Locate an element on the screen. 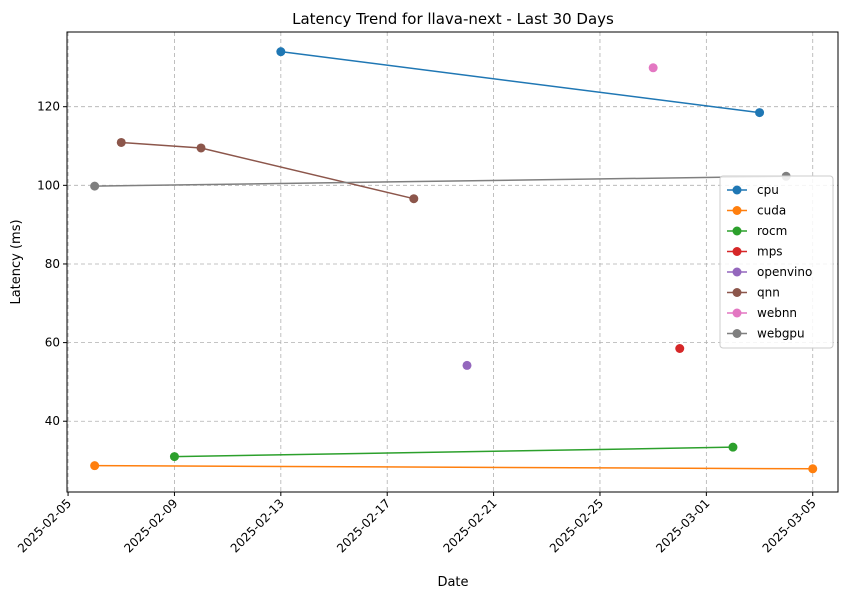  legend-item-openvino: openvino is located at coordinates (769, 272).